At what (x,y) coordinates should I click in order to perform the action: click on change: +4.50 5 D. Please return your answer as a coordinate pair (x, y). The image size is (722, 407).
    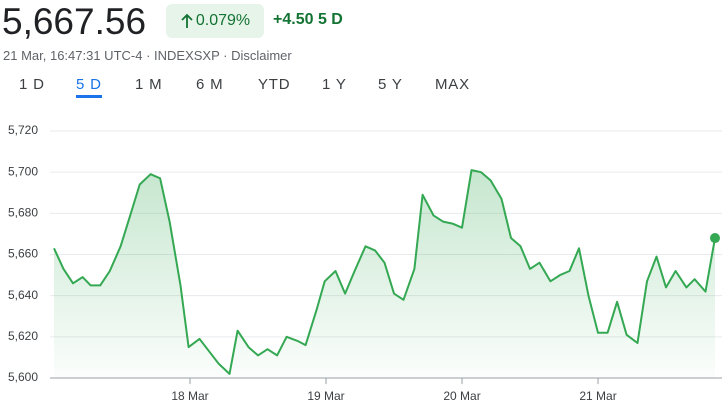
    Looking at the image, I should click on (308, 20).